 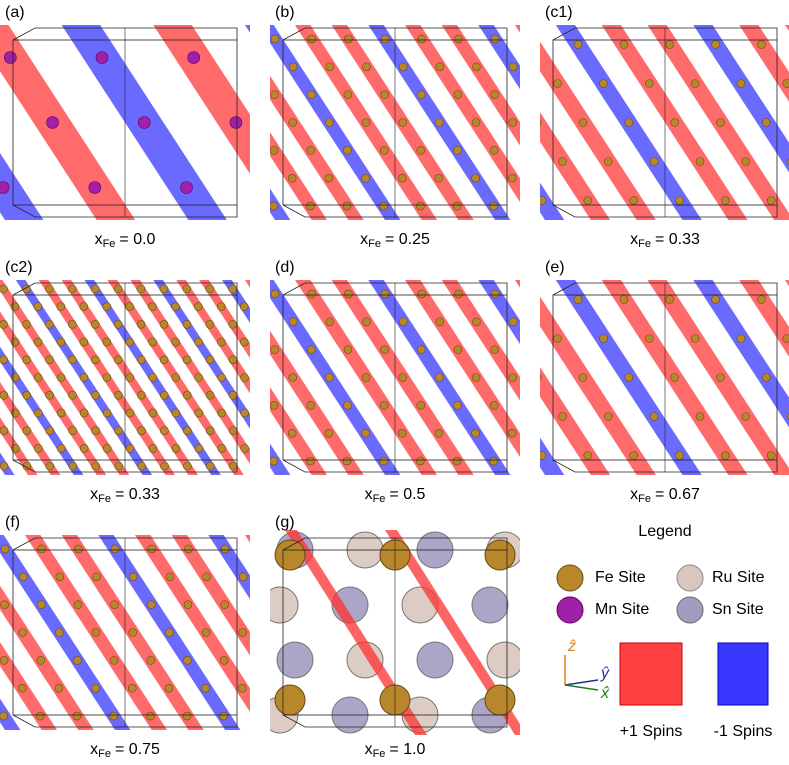 What do you see at coordinates (99, 239) in the screenshot?
I see `caption-symbol: x` at bounding box center [99, 239].